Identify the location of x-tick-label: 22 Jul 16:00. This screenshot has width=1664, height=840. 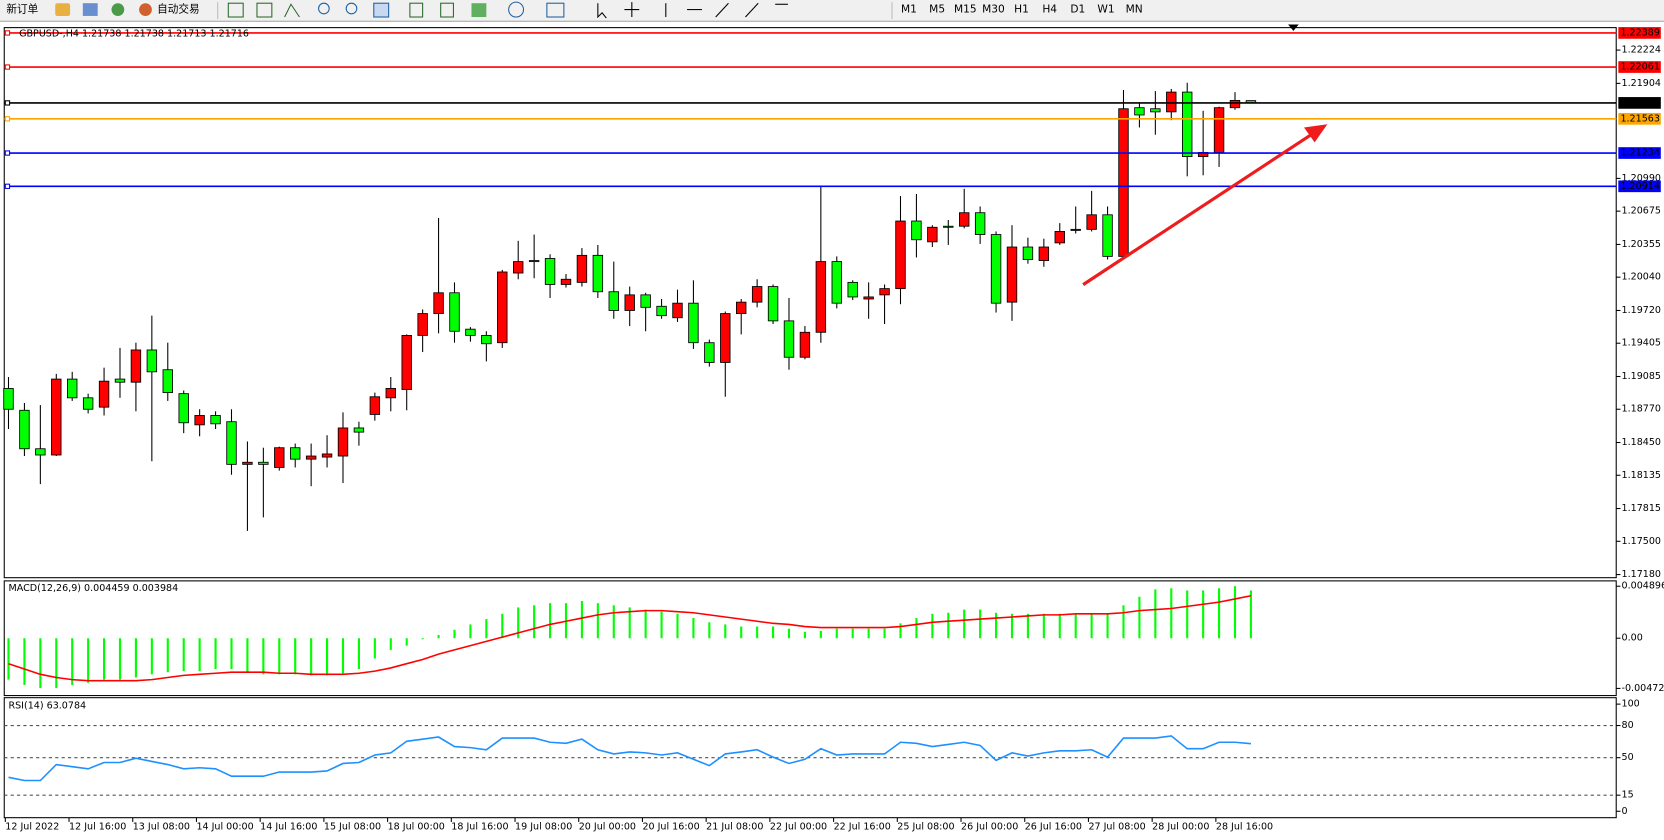
(862, 827).